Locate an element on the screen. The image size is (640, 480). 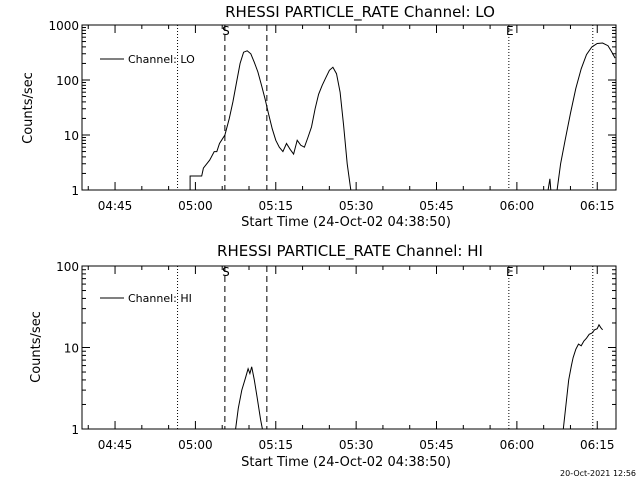
y-tick-label: 1000 is located at coordinates (63, 26).